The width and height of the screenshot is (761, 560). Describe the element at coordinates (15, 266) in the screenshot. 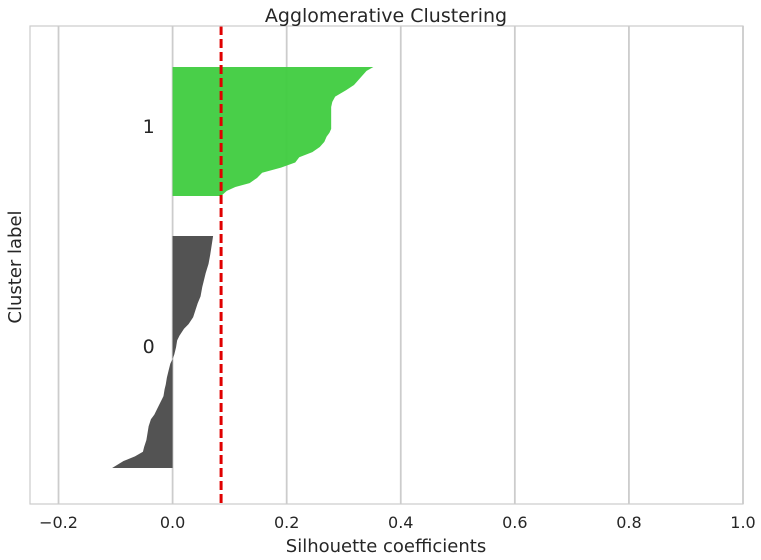

I see `y-axis-label: Cluster label` at that location.